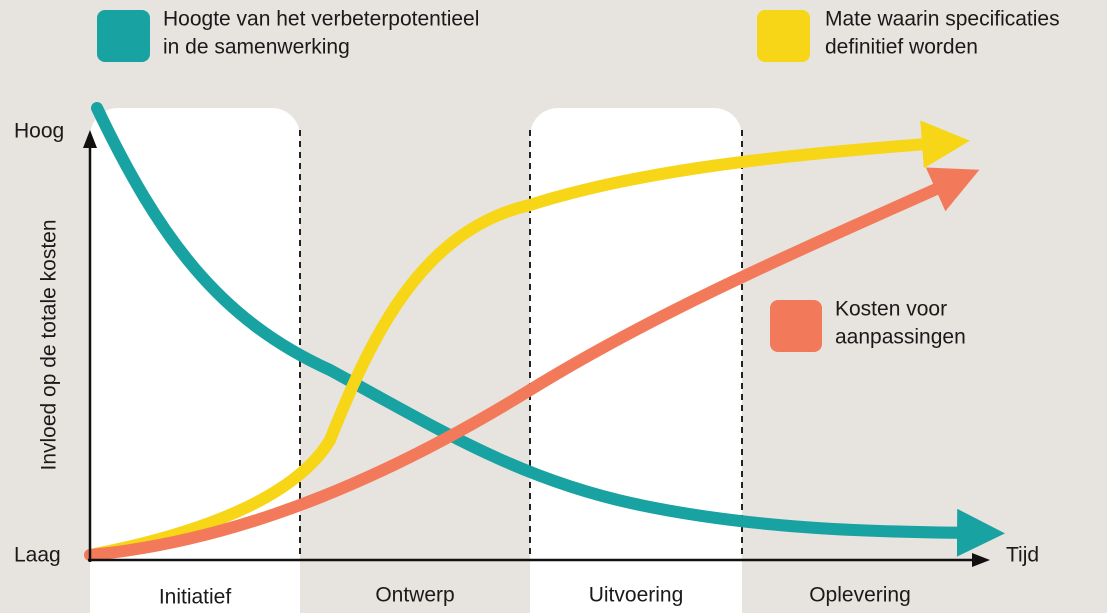  What do you see at coordinates (981, 560) in the screenshot?
I see `x-axis-arrow` at bounding box center [981, 560].